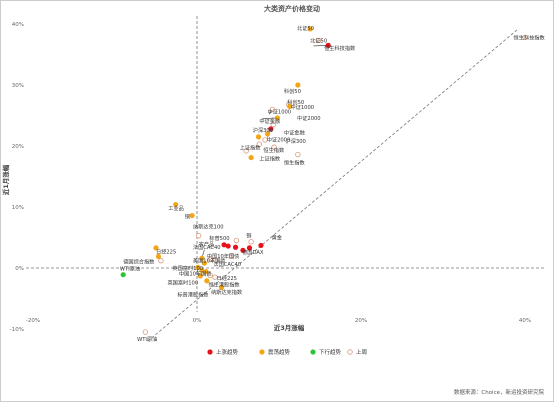  What do you see at coordinates (499, 392) in the screenshot?
I see `data-source: 数据来源：Choice，新运投资研究院` at bounding box center [499, 392].